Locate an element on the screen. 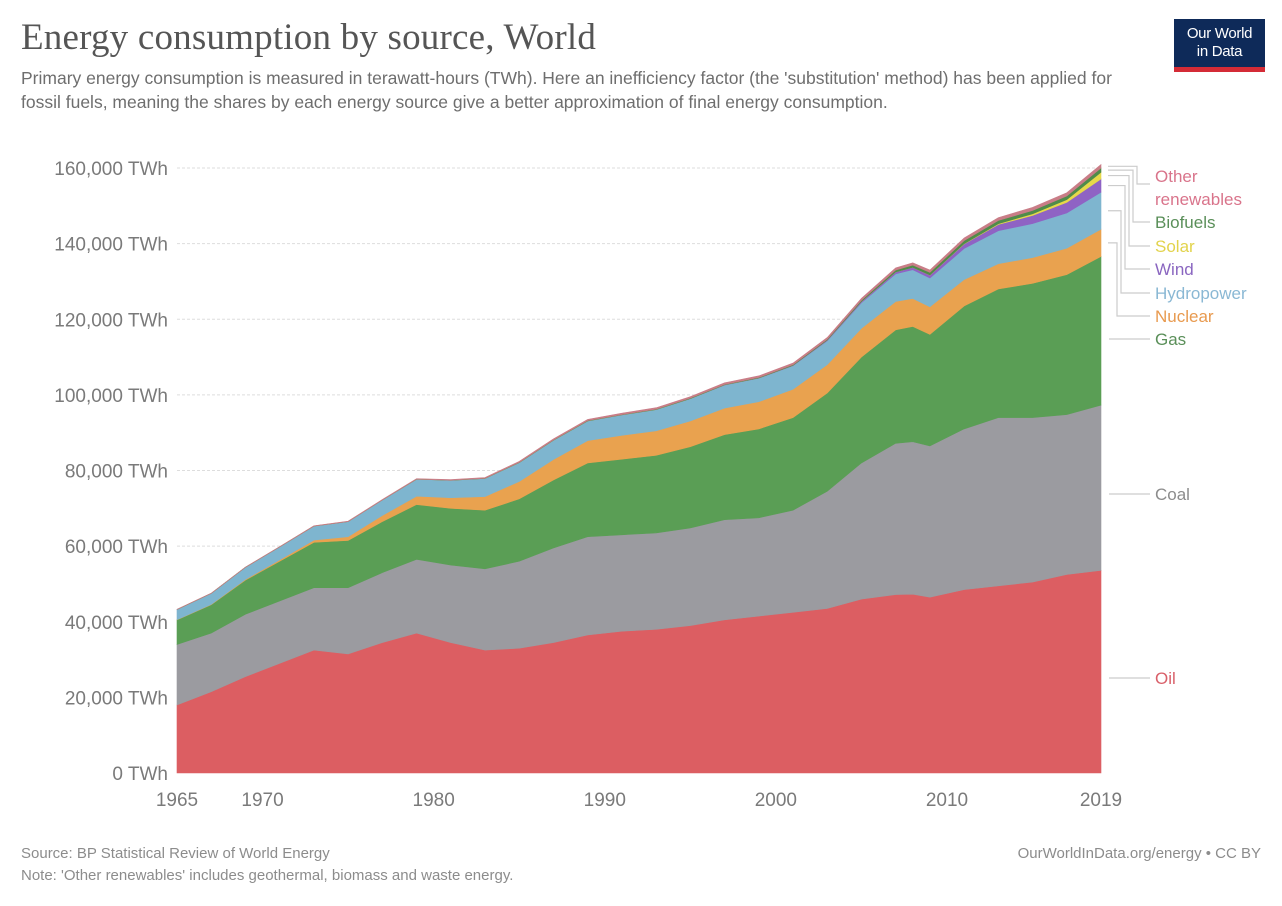  x-axis-ticks: 1965 1970 1980 1990 2000 2010 2019 is located at coordinates (639, 800).